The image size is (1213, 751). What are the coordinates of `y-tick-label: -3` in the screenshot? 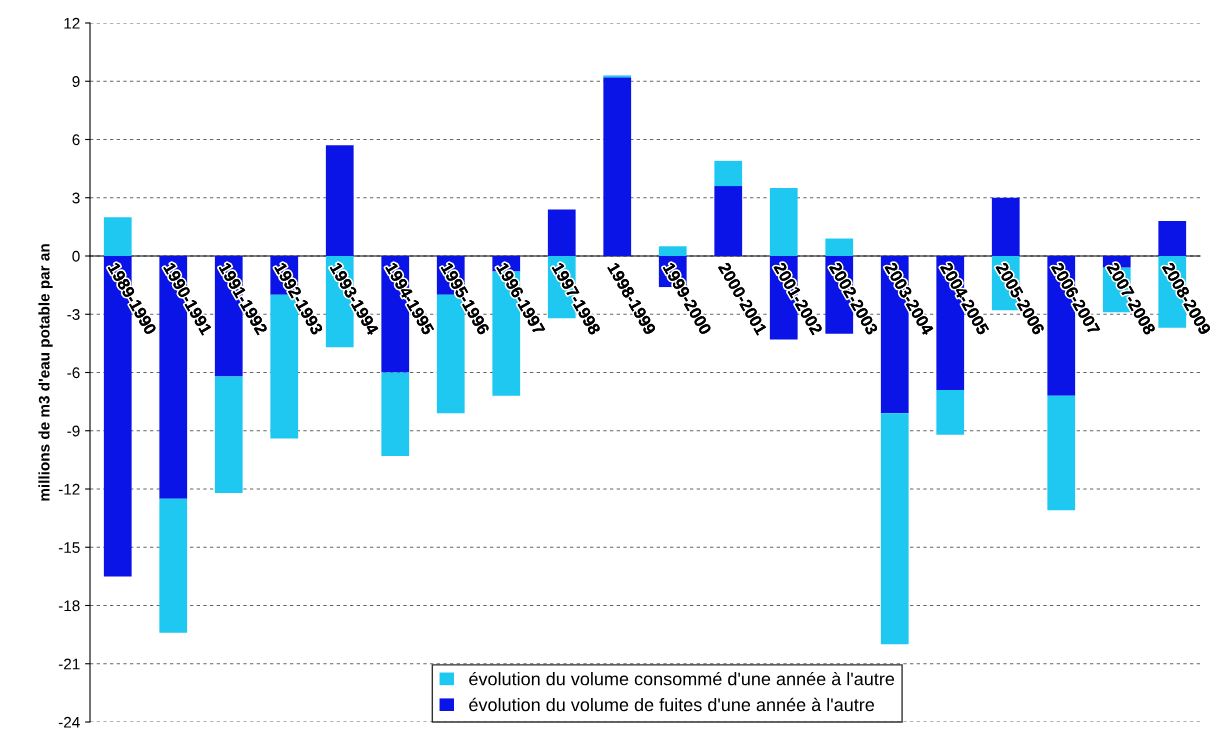 It's located at (73, 314).